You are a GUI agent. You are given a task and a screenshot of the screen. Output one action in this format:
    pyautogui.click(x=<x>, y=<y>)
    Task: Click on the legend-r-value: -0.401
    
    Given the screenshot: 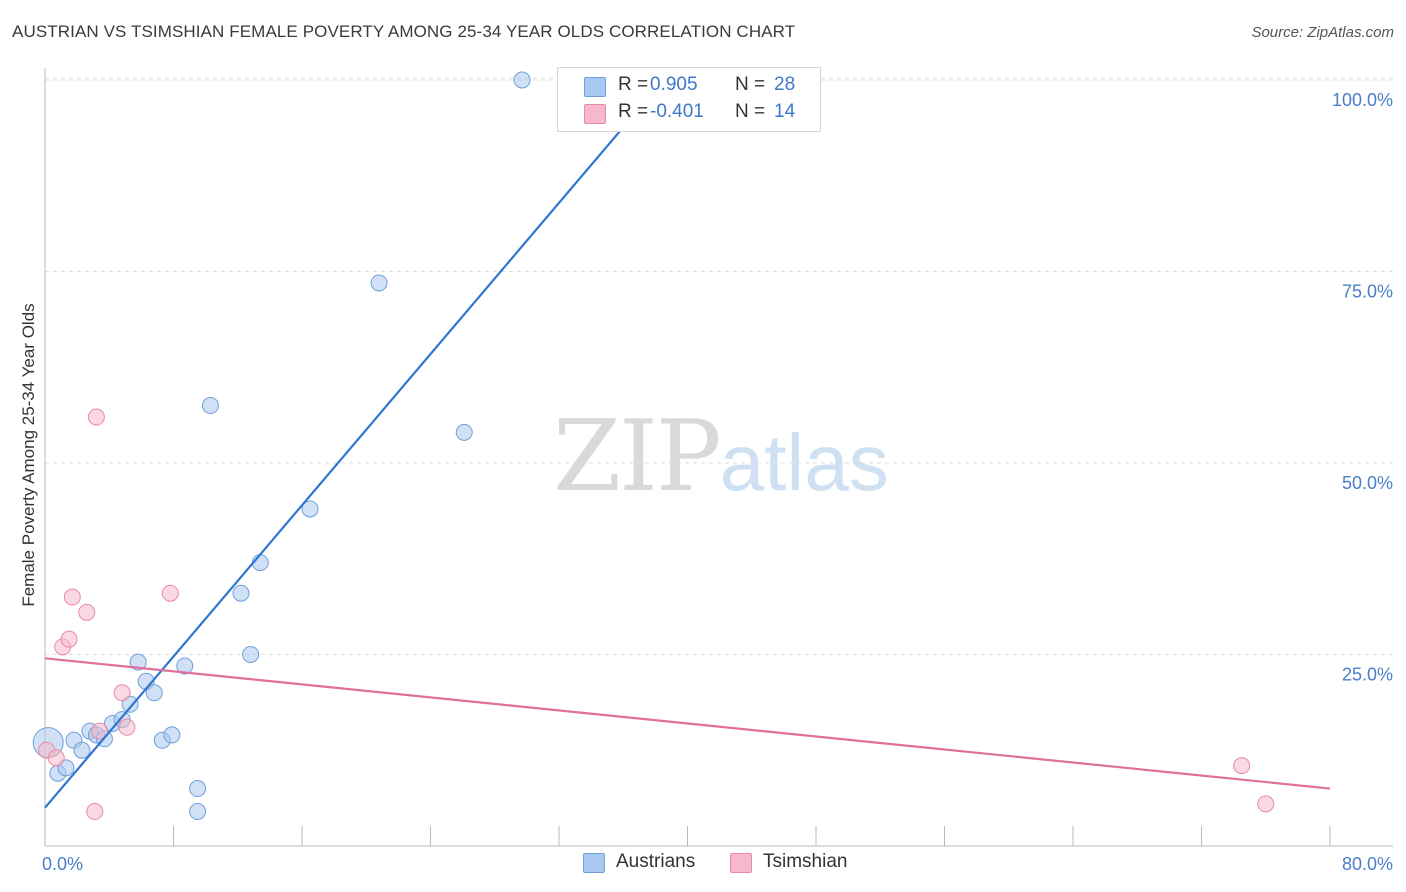 What is the action you would take?
    pyautogui.click(x=677, y=111)
    